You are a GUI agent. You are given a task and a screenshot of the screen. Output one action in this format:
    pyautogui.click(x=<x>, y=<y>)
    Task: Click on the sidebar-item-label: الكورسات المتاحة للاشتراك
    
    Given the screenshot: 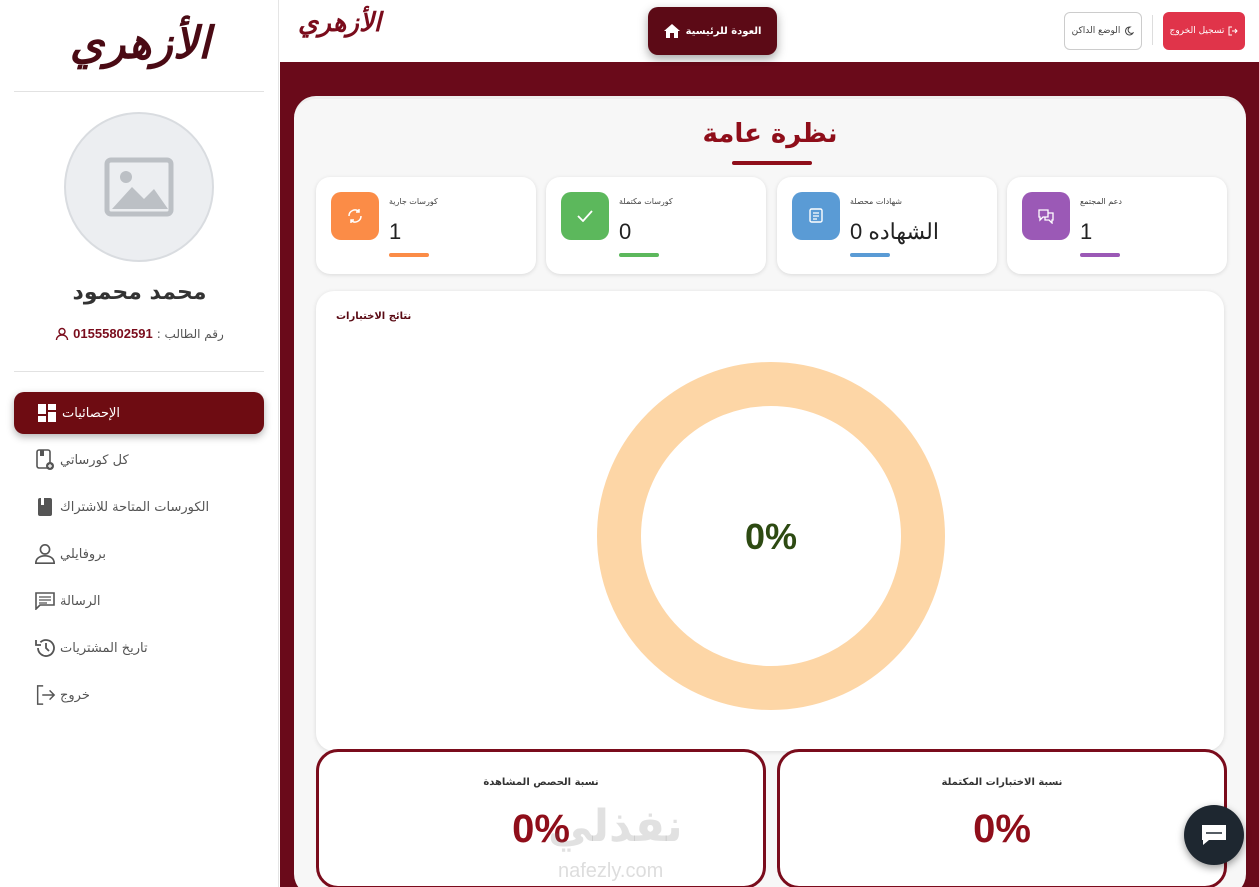 What is the action you would take?
    pyautogui.click(x=135, y=507)
    